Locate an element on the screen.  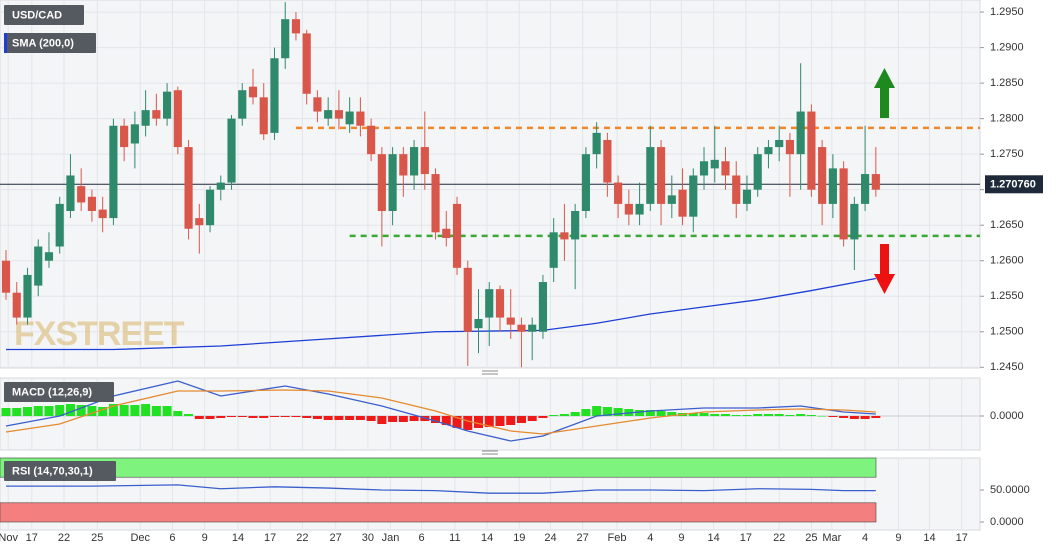
y-tick-label: 1.2900 is located at coordinates (1007, 48).